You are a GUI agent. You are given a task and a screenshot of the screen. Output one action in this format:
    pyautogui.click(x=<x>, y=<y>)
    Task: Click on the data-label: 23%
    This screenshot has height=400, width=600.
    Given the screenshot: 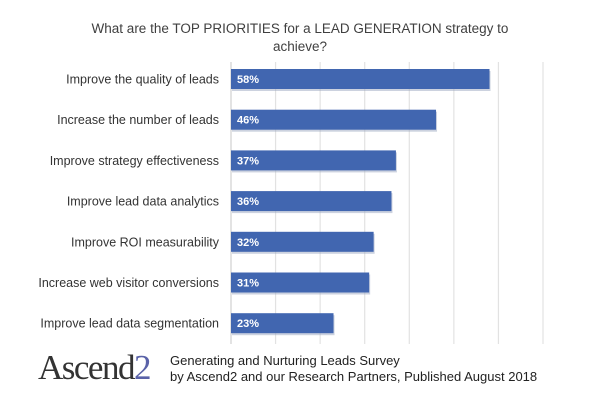 What is the action you would take?
    pyautogui.click(x=248, y=324)
    